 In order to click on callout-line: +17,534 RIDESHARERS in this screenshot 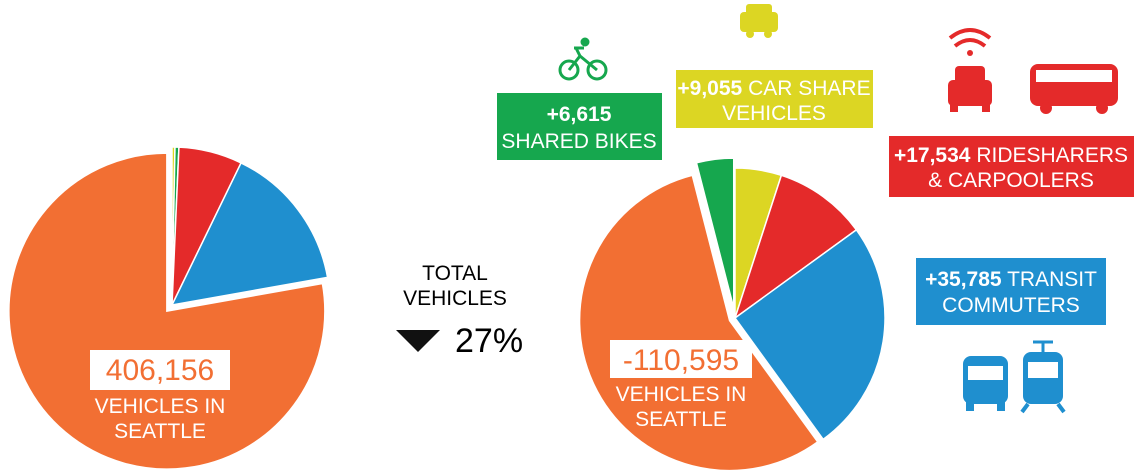, I will do `click(1011, 155)`.